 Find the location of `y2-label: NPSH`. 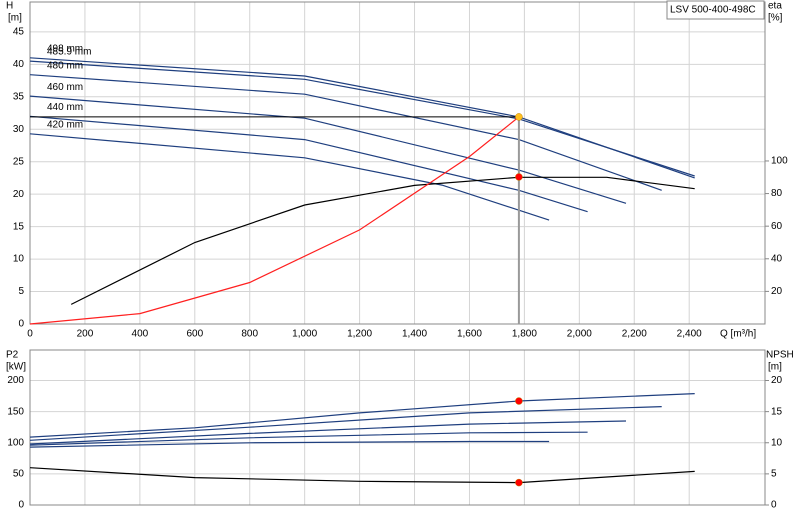

y2-label: NPSH is located at coordinates (780, 355).